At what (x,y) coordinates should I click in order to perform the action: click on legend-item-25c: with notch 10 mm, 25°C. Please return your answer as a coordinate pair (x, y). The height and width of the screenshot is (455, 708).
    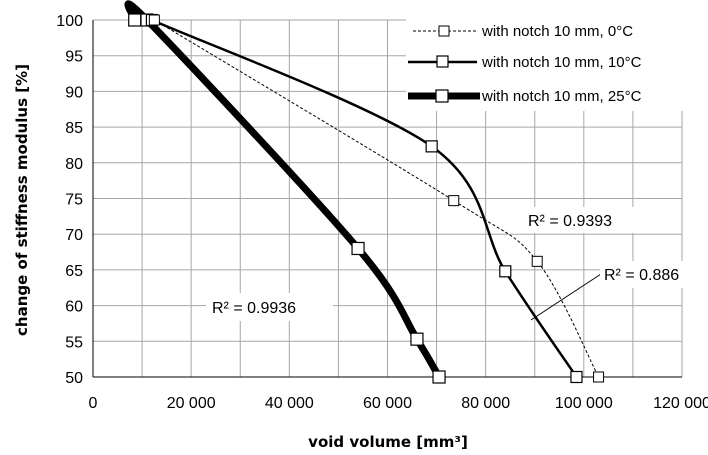
    Looking at the image, I should click on (525, 96).